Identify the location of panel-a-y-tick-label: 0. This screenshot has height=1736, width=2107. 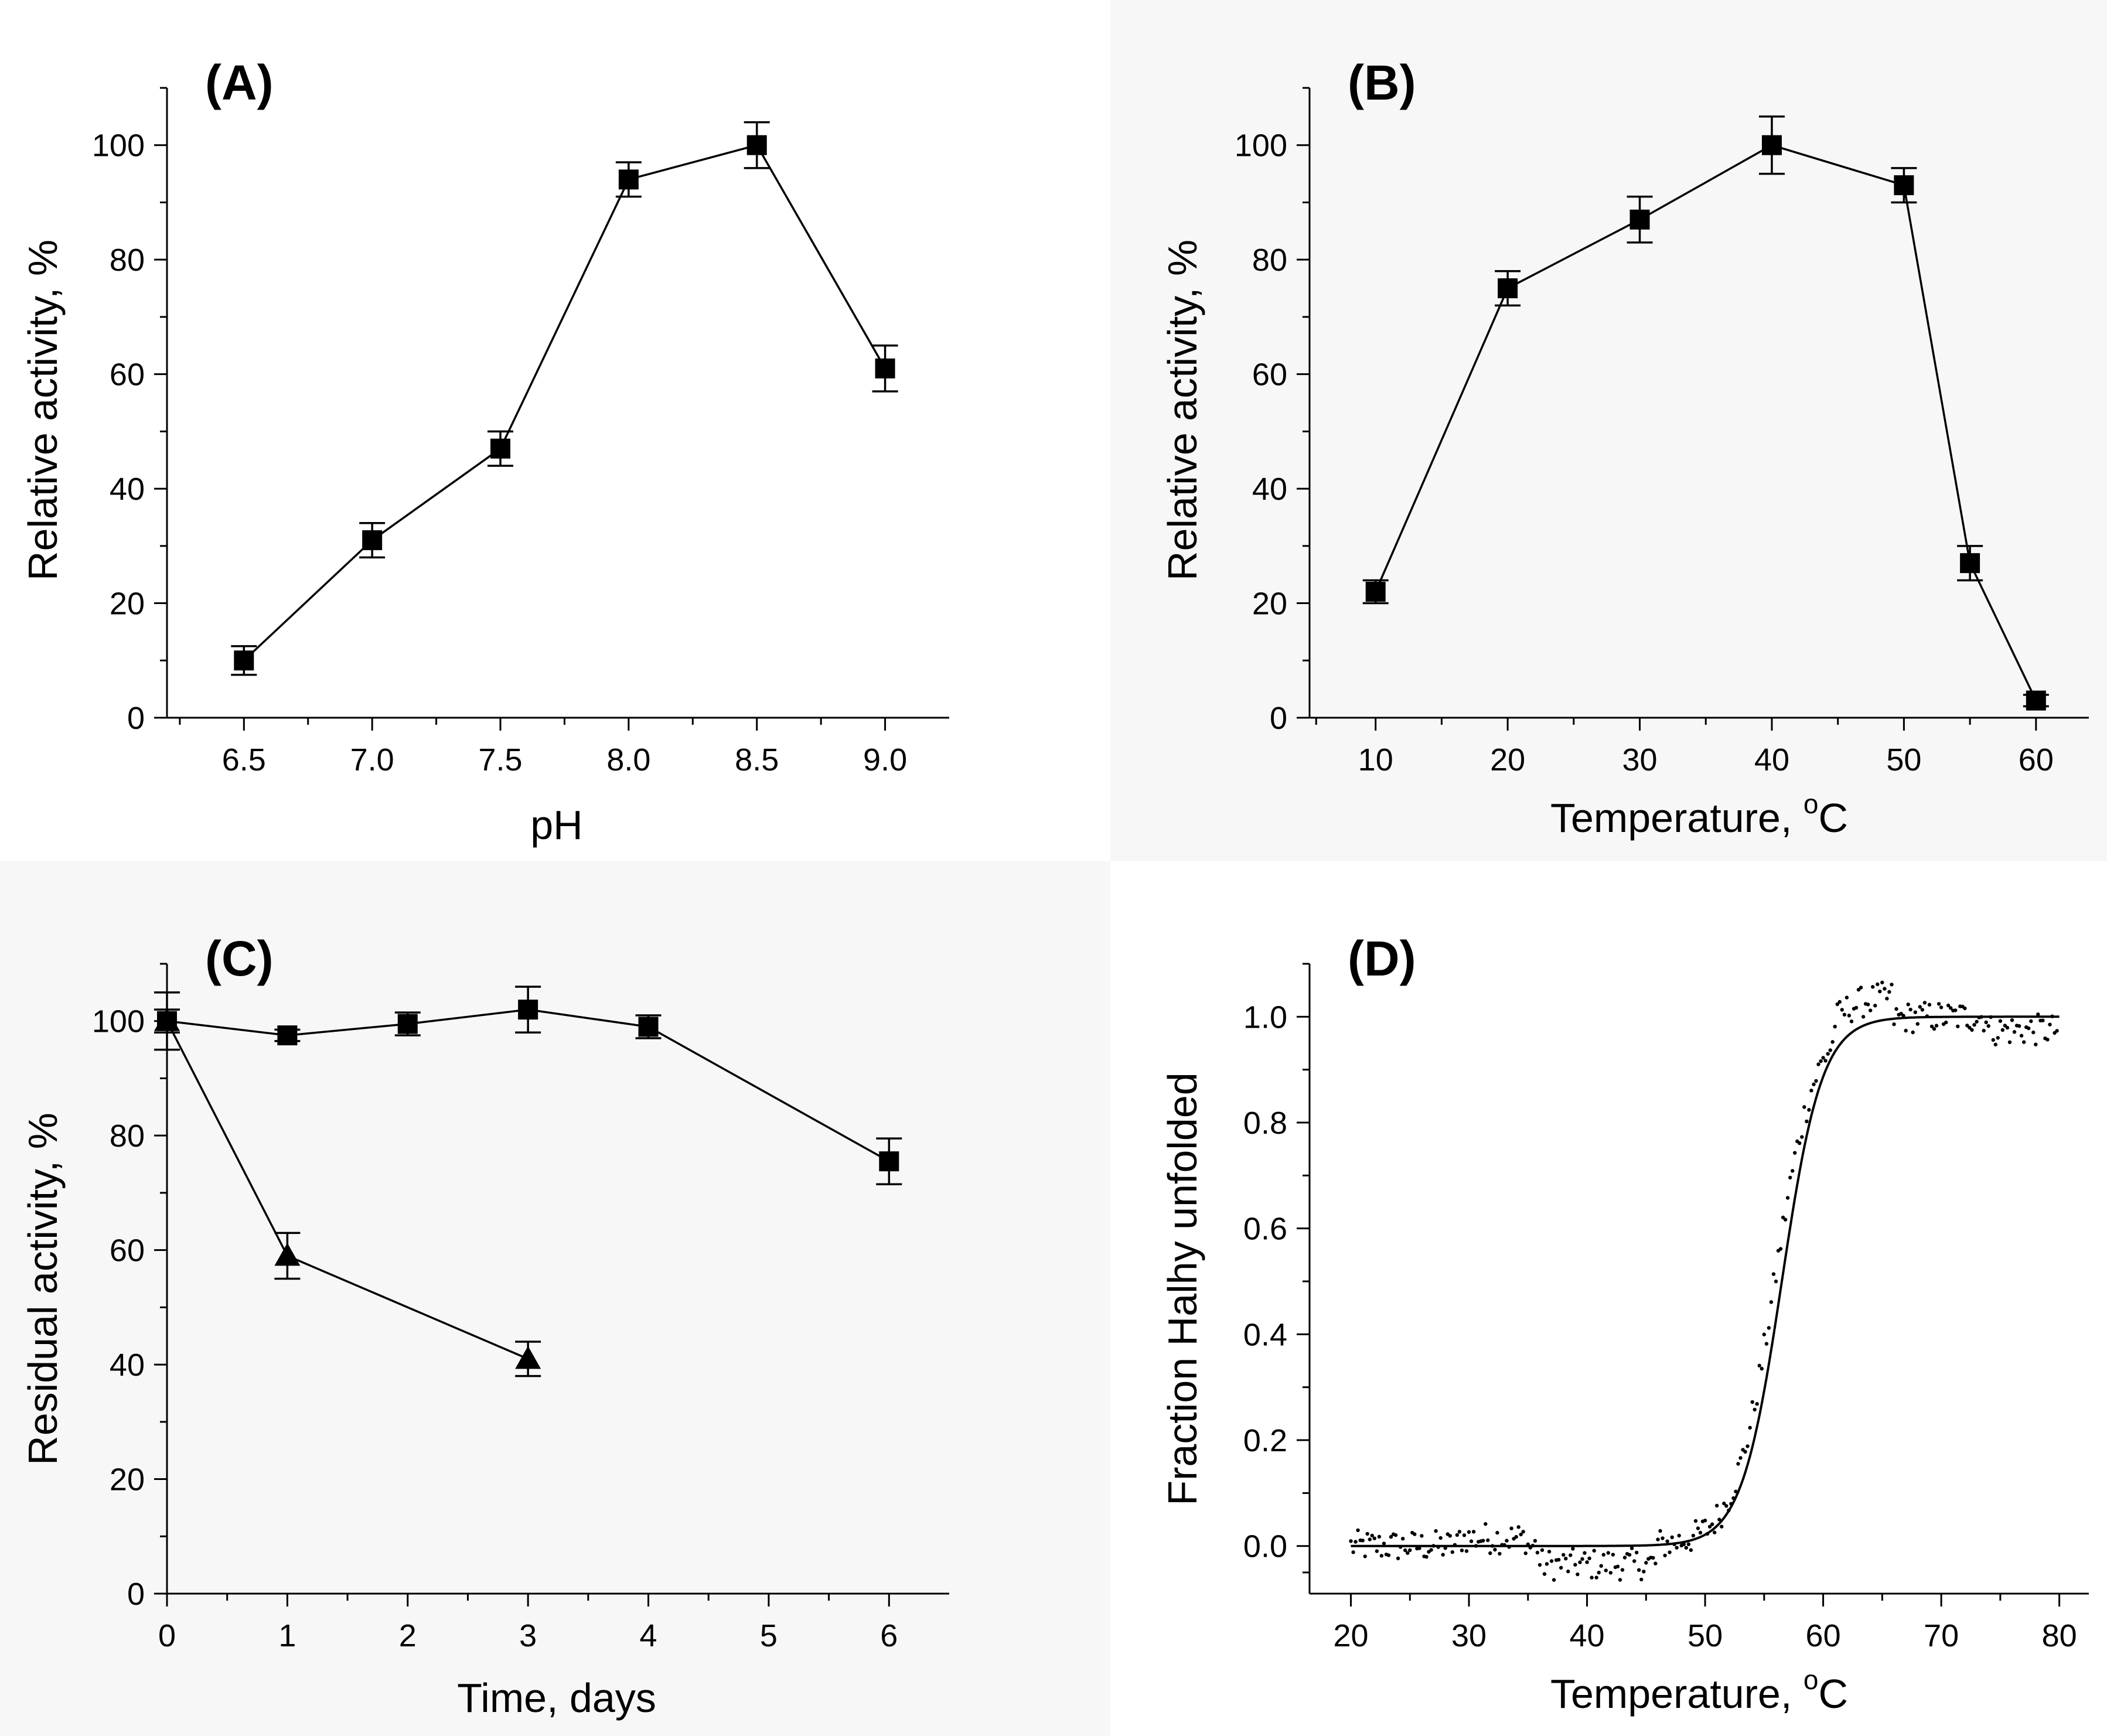
(136, 718).